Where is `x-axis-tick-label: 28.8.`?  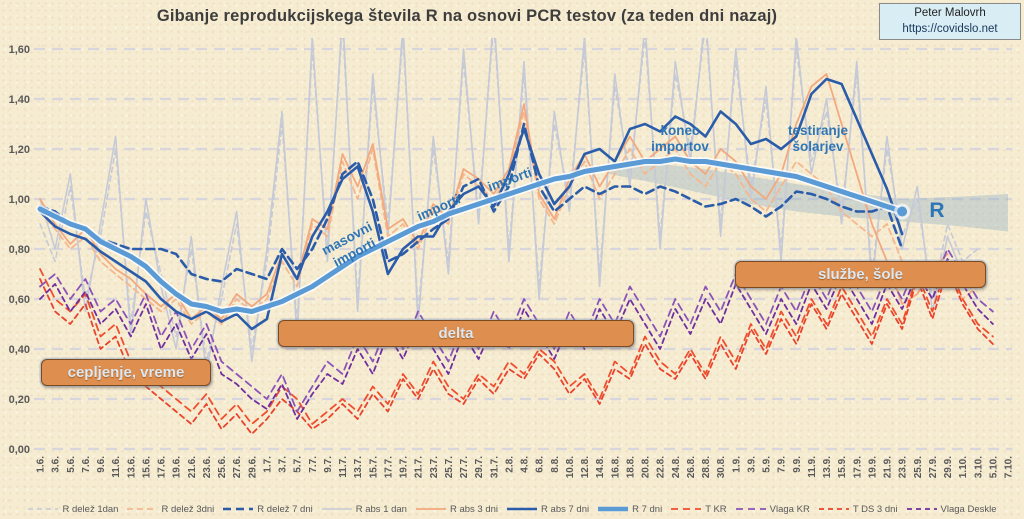 x-axis-tick-label: 28.8. is located at coordinates (706, 467).